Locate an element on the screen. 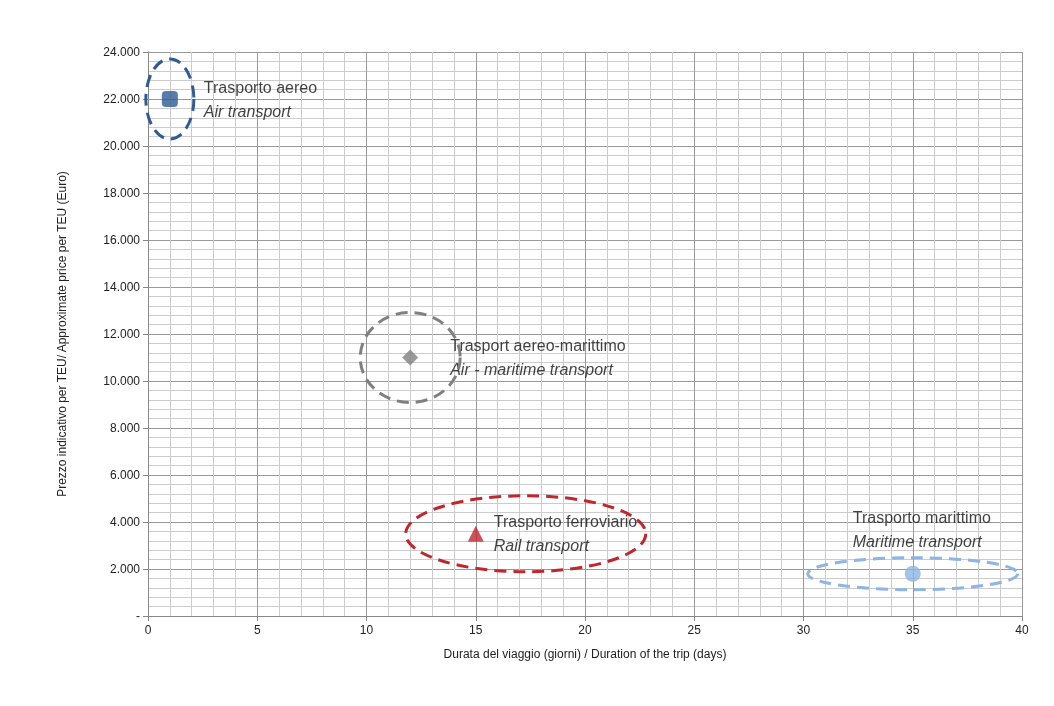 Image resolution: width=1054 pixels, height=706 pixels. x-tick-label: 35 is located at coordinates (913, 630).